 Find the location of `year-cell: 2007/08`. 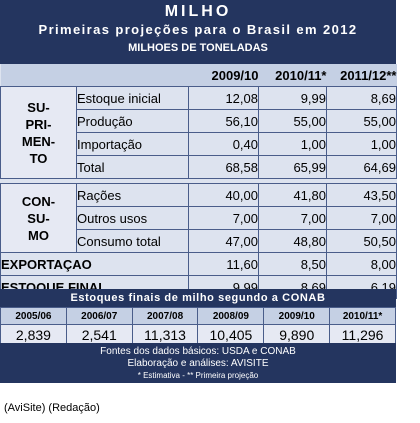

year-cell: 2007/08 is located at coordinates (165, 316).